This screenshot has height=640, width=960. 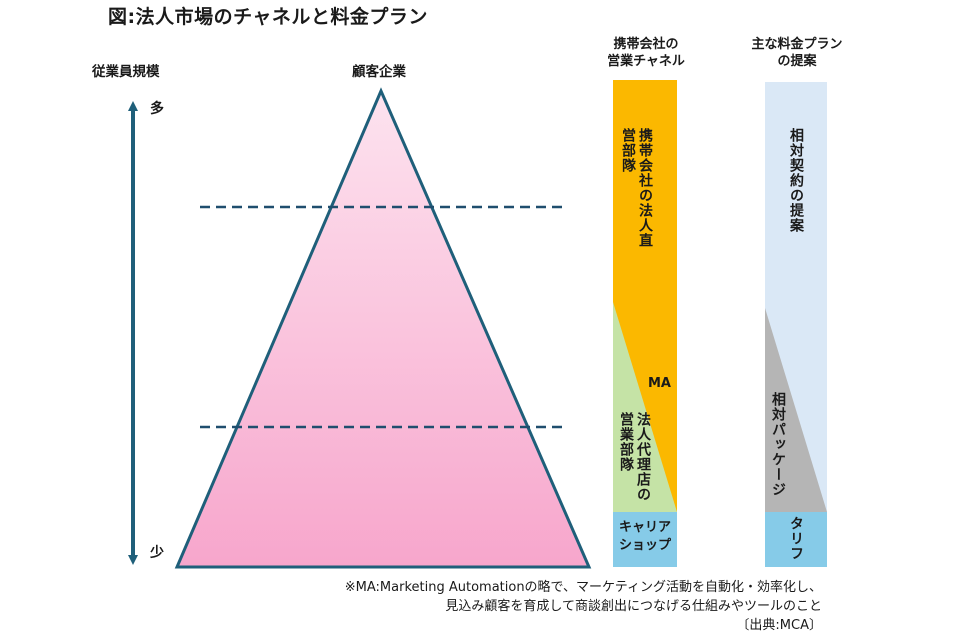 What do you see at coordinates (796, 410) in the screenshot?
I see `plan-package-area` at bounding box center [796, 410].